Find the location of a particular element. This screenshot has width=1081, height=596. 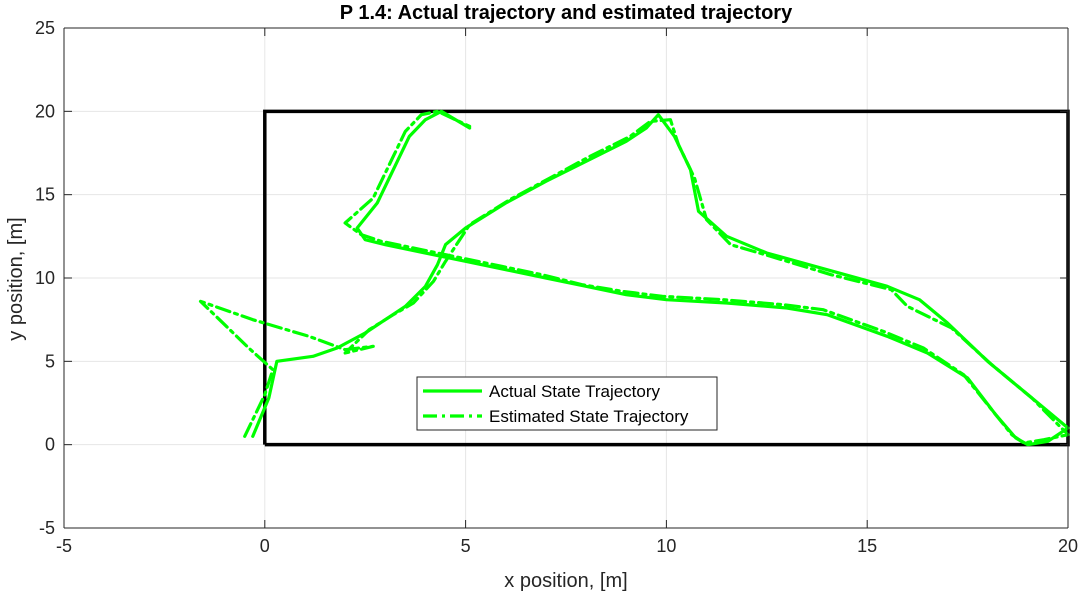

legend-box is located at coordinates (567, 403).